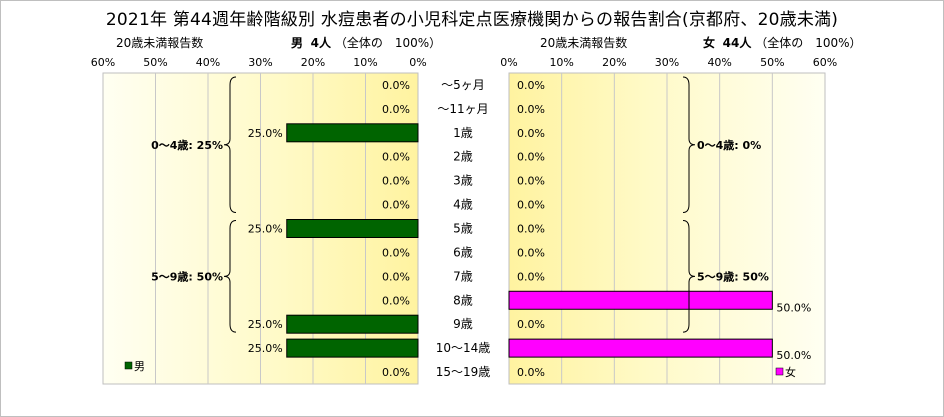  Describe the element at coordinates (139, 366) in the screenshot. I see `male-legend-label: 男` at that location.